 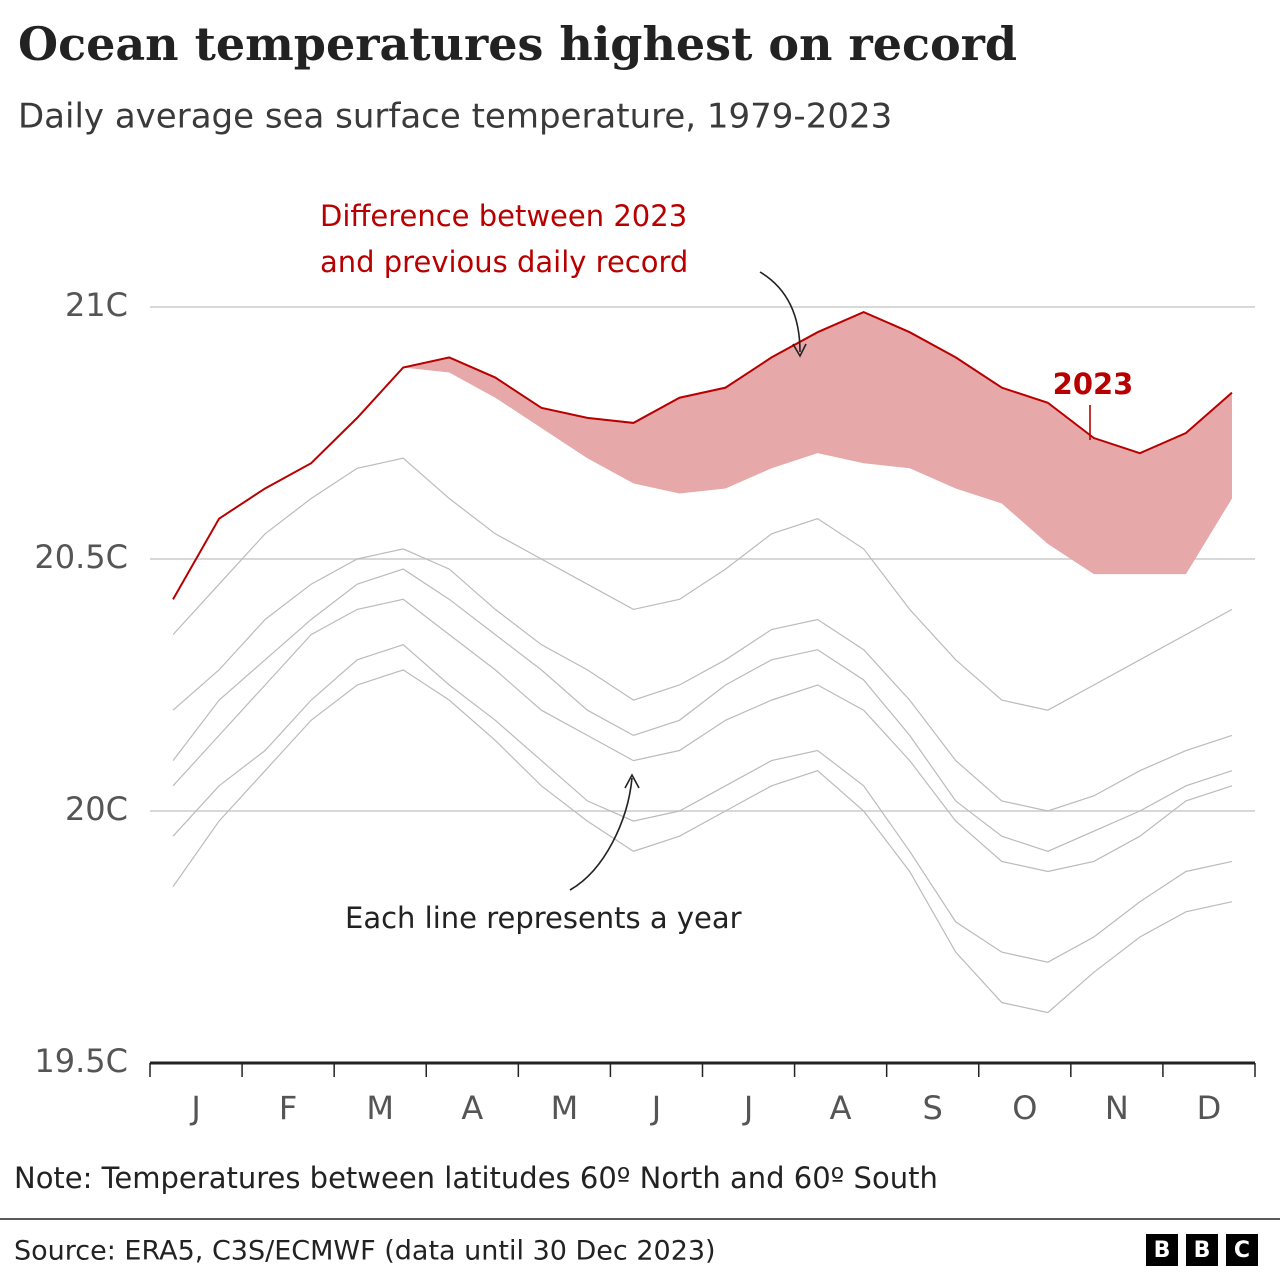 What do you see at coordinates (288, 1108) in the screenshot?
I see `x-tick-label: F` at bounding box center [288, 1108].